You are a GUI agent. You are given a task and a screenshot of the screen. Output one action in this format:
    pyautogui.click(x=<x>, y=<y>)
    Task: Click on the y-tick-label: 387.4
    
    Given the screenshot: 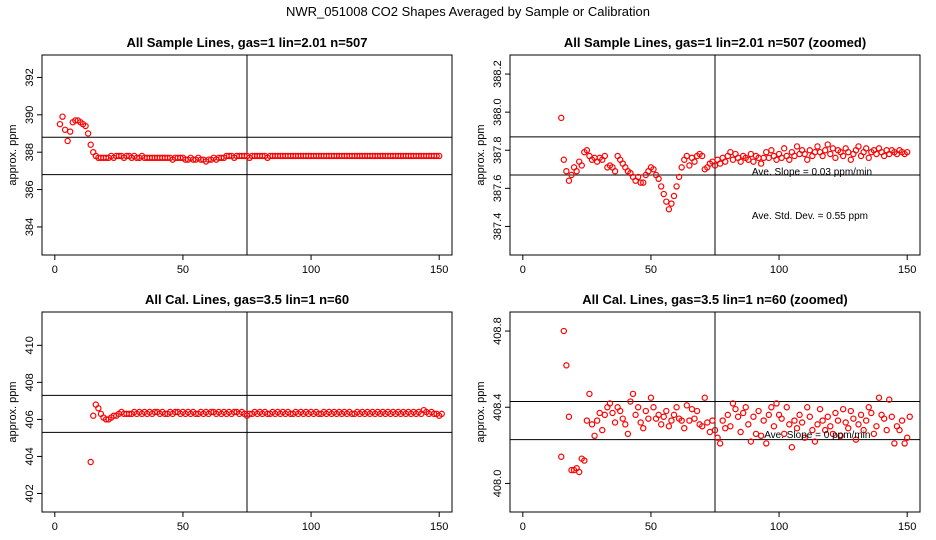 What is the action you would take?
    pyautogui.click(x=498, y=227)
    